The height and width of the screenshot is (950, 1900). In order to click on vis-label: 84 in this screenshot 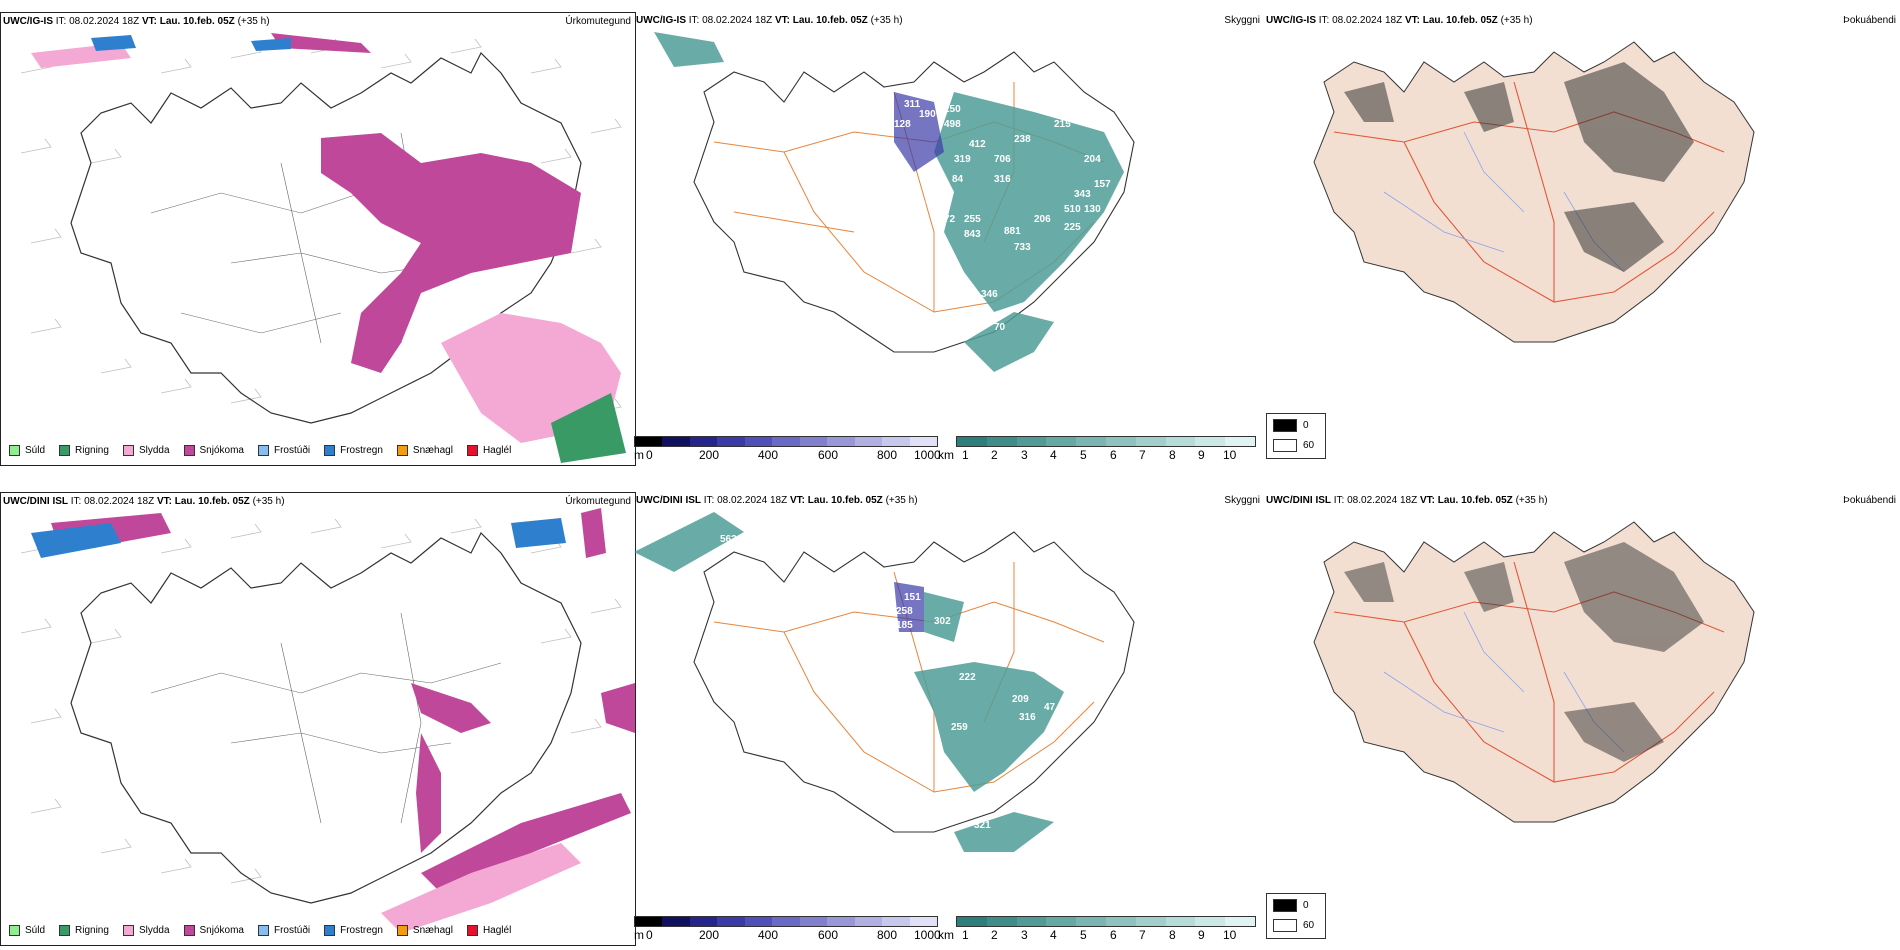, I will do `click(958, 179)`.